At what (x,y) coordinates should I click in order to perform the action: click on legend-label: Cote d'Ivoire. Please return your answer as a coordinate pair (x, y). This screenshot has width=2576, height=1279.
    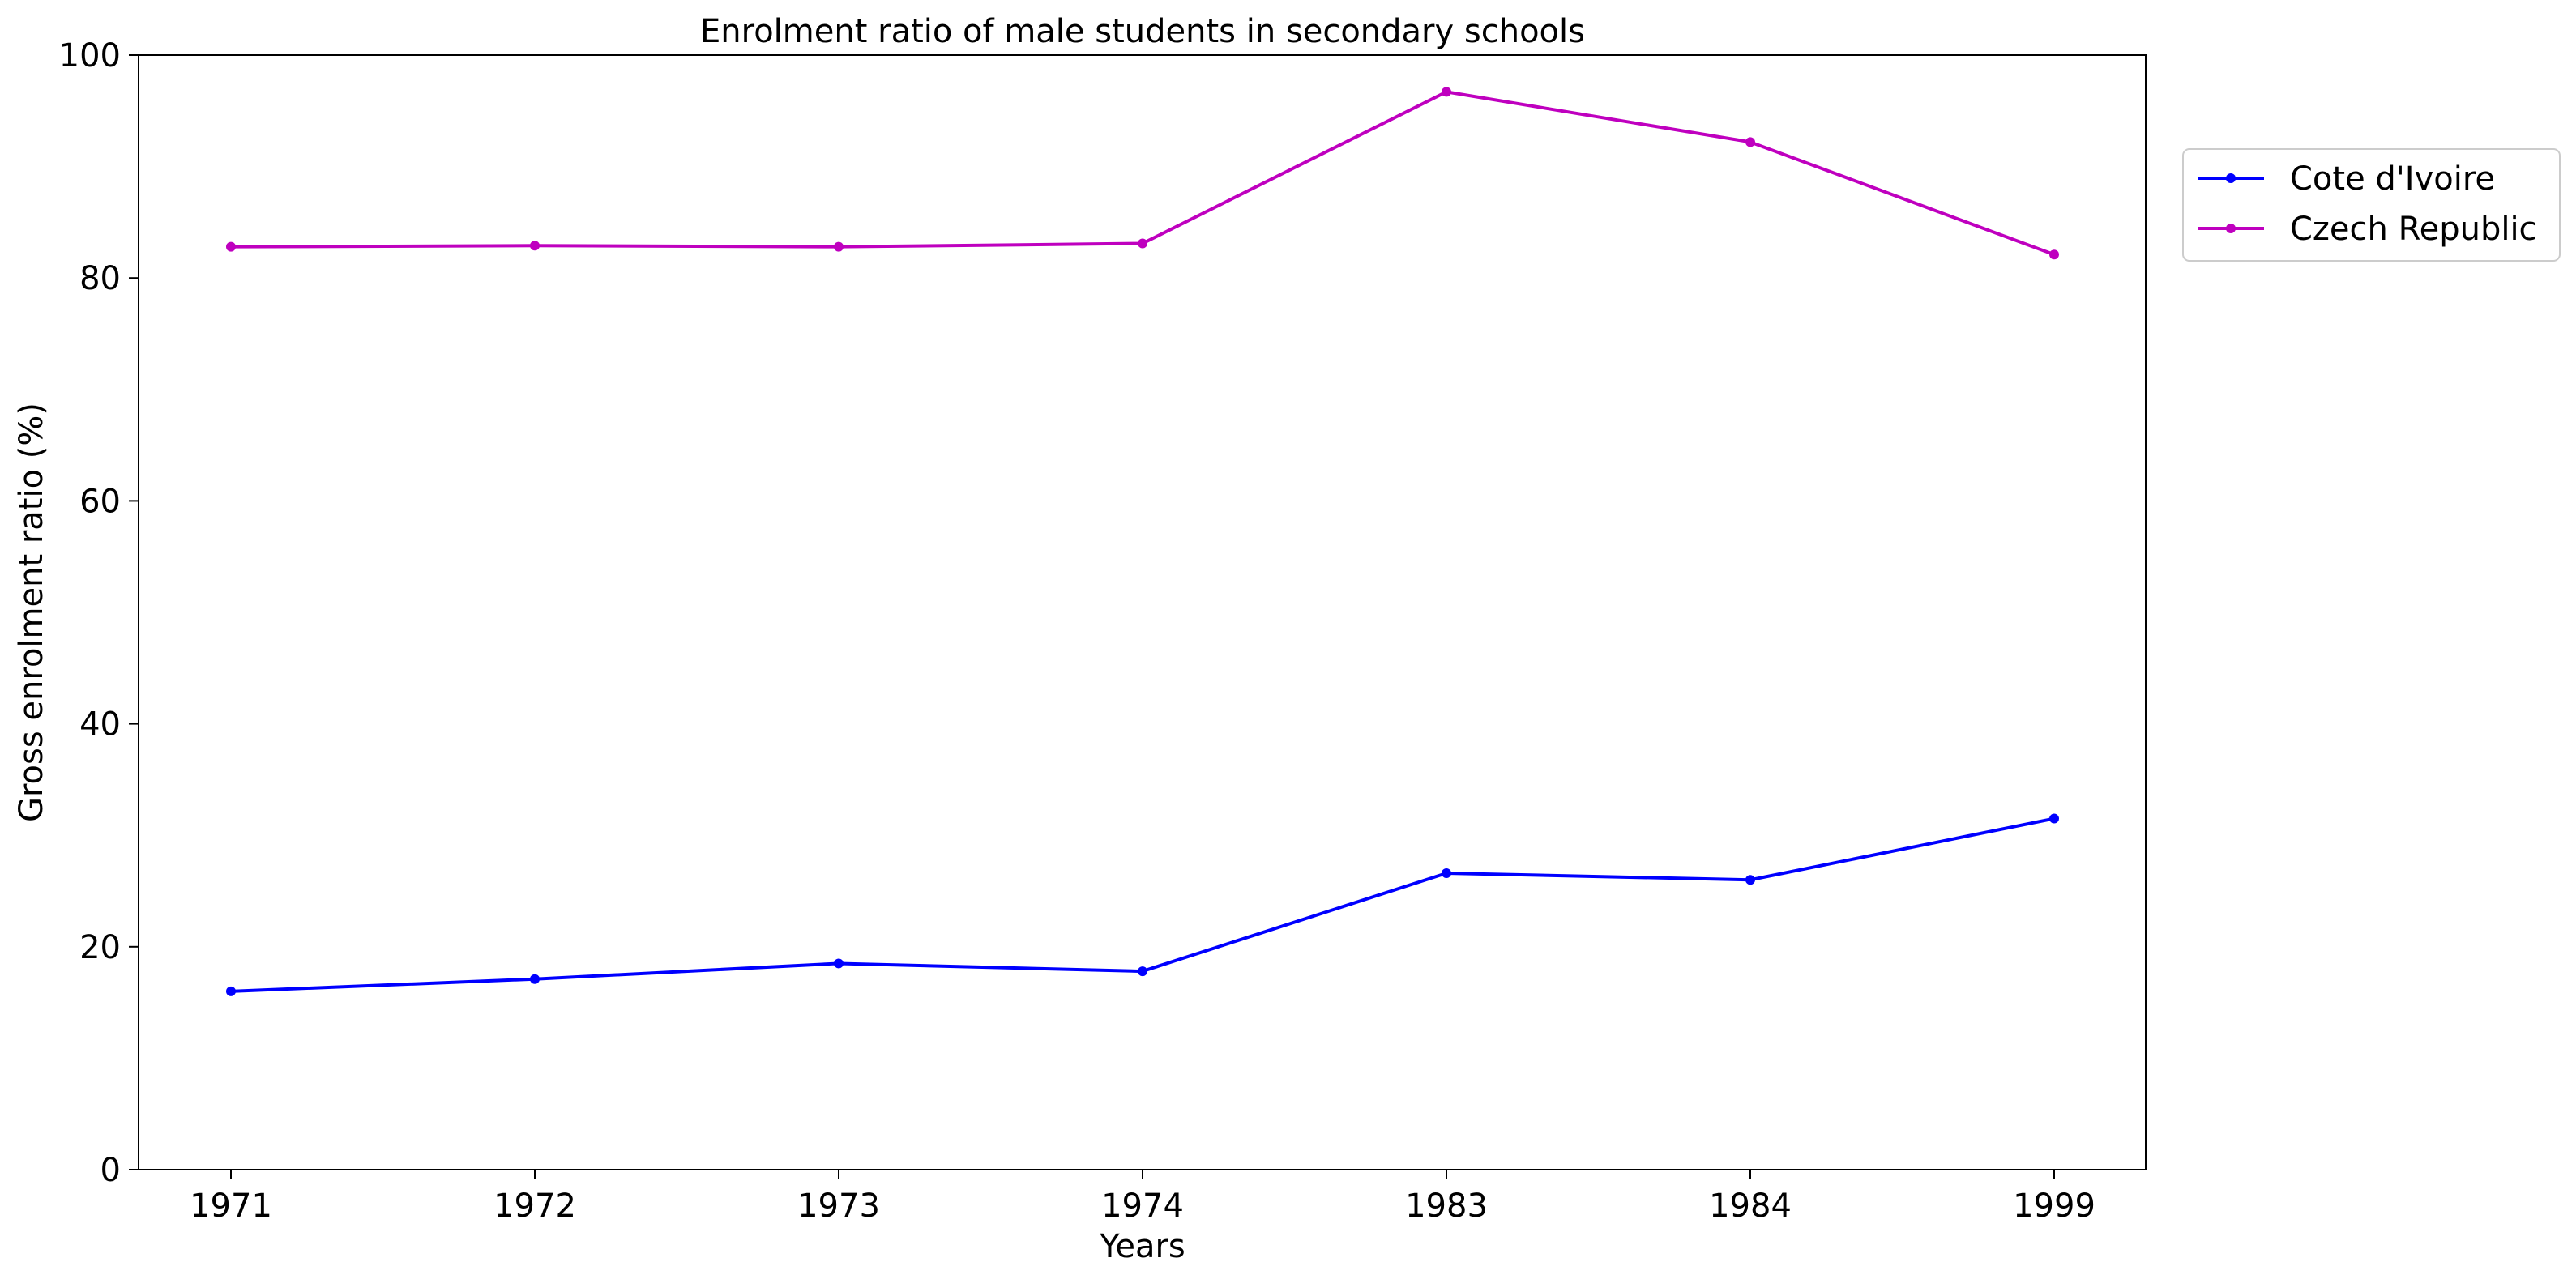
    Looking at the image, I should click on (2392, 179).